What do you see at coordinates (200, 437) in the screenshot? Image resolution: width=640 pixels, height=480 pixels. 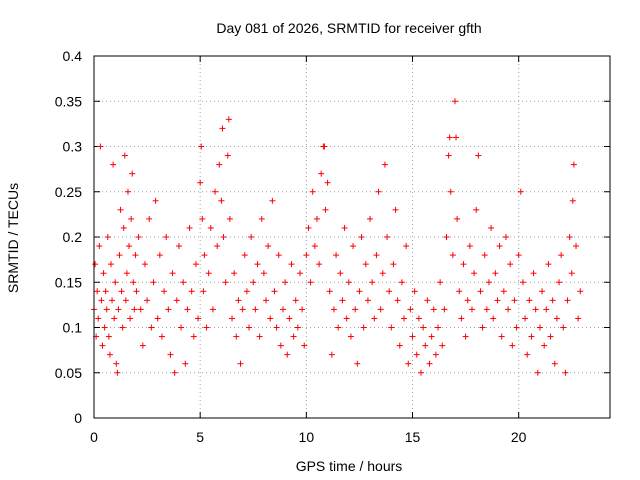 I see `x-tick-label: 5` at bounding box center [200, 437].